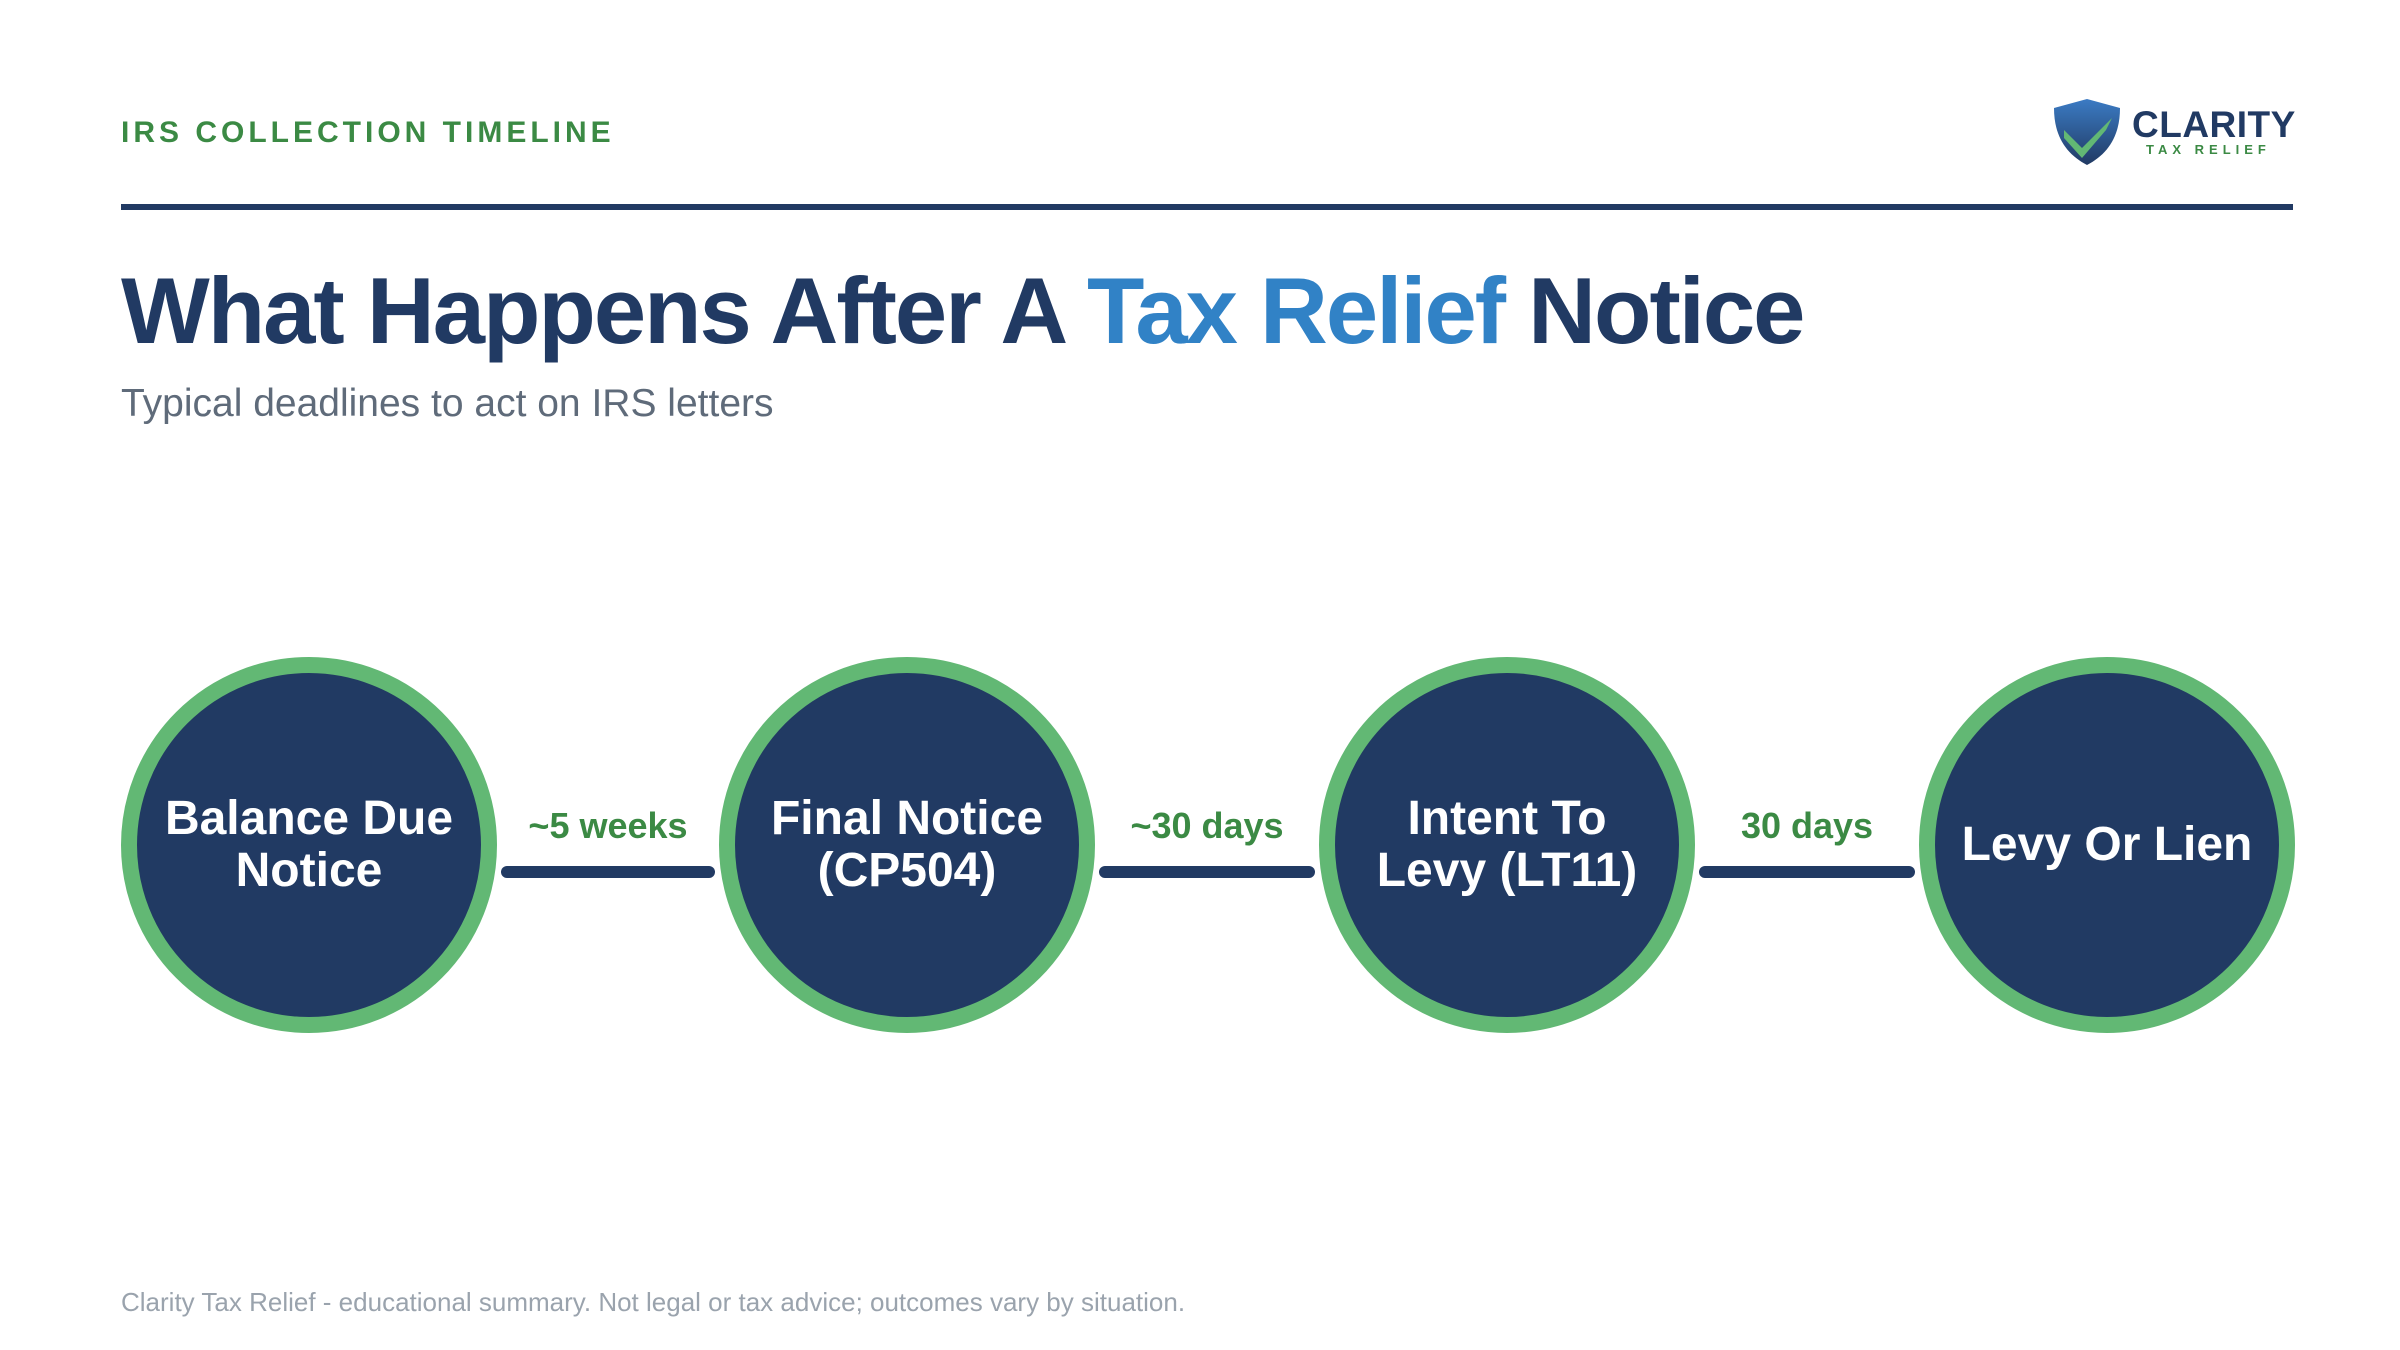 The height and width of the screenshot is (1350, 2400). I want to click on step-label: Intent To Levy (LT11), so click(1507, 844).